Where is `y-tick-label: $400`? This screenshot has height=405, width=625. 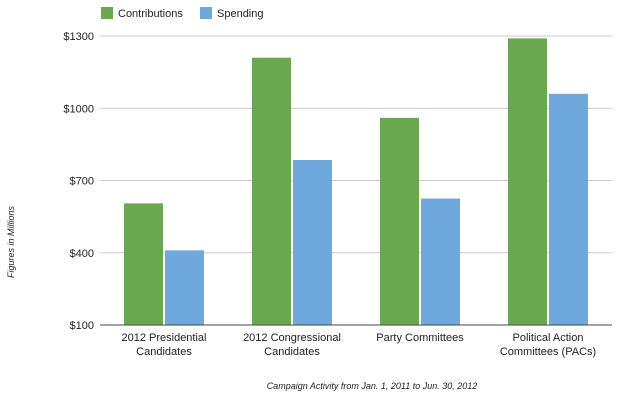
y-tick-label: $400 is located at coordinates (82, 254).